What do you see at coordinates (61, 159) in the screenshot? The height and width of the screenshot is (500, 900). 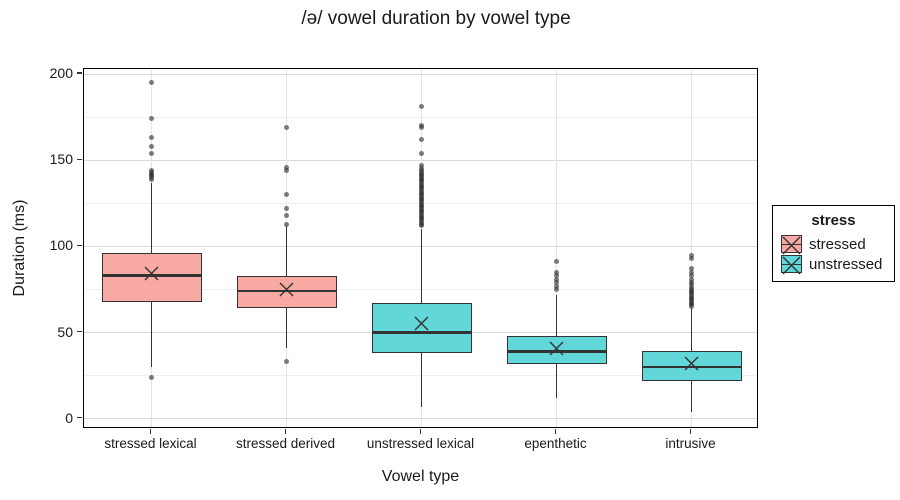 I see `y-tick-label: 150` at bounding box center [61, 159].